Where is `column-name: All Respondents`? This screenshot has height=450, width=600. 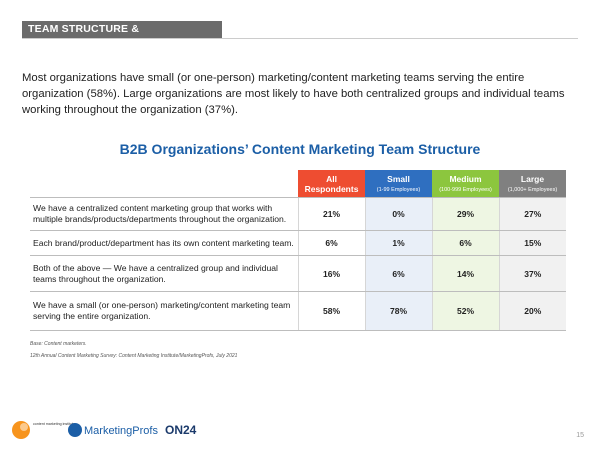
column-name: All Respondents is located at coordinates (331, 183).